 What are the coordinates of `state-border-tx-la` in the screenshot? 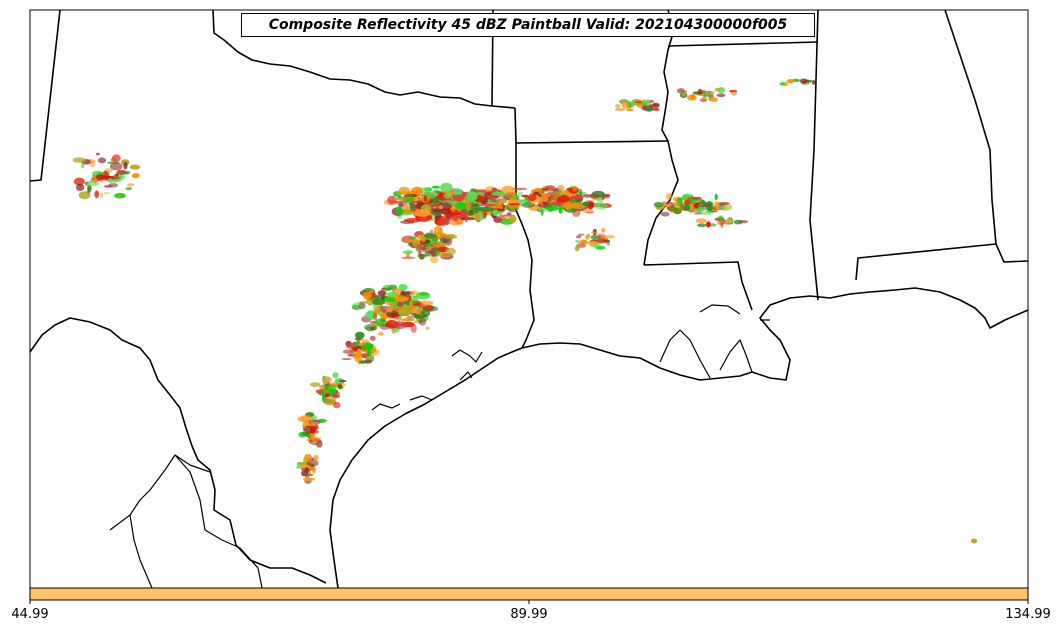 It's located at (524, 228).